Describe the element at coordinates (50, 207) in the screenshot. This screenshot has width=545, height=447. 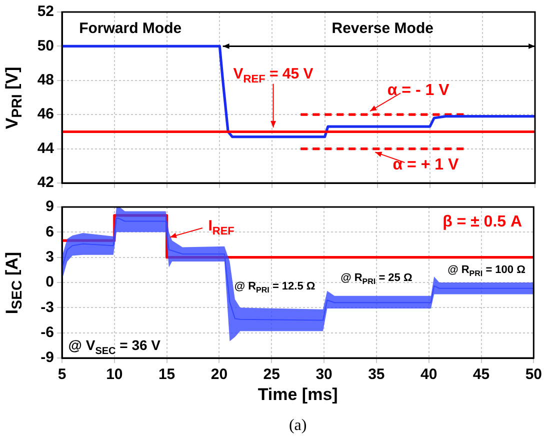
I see `y-tick-label: 9` at that location.